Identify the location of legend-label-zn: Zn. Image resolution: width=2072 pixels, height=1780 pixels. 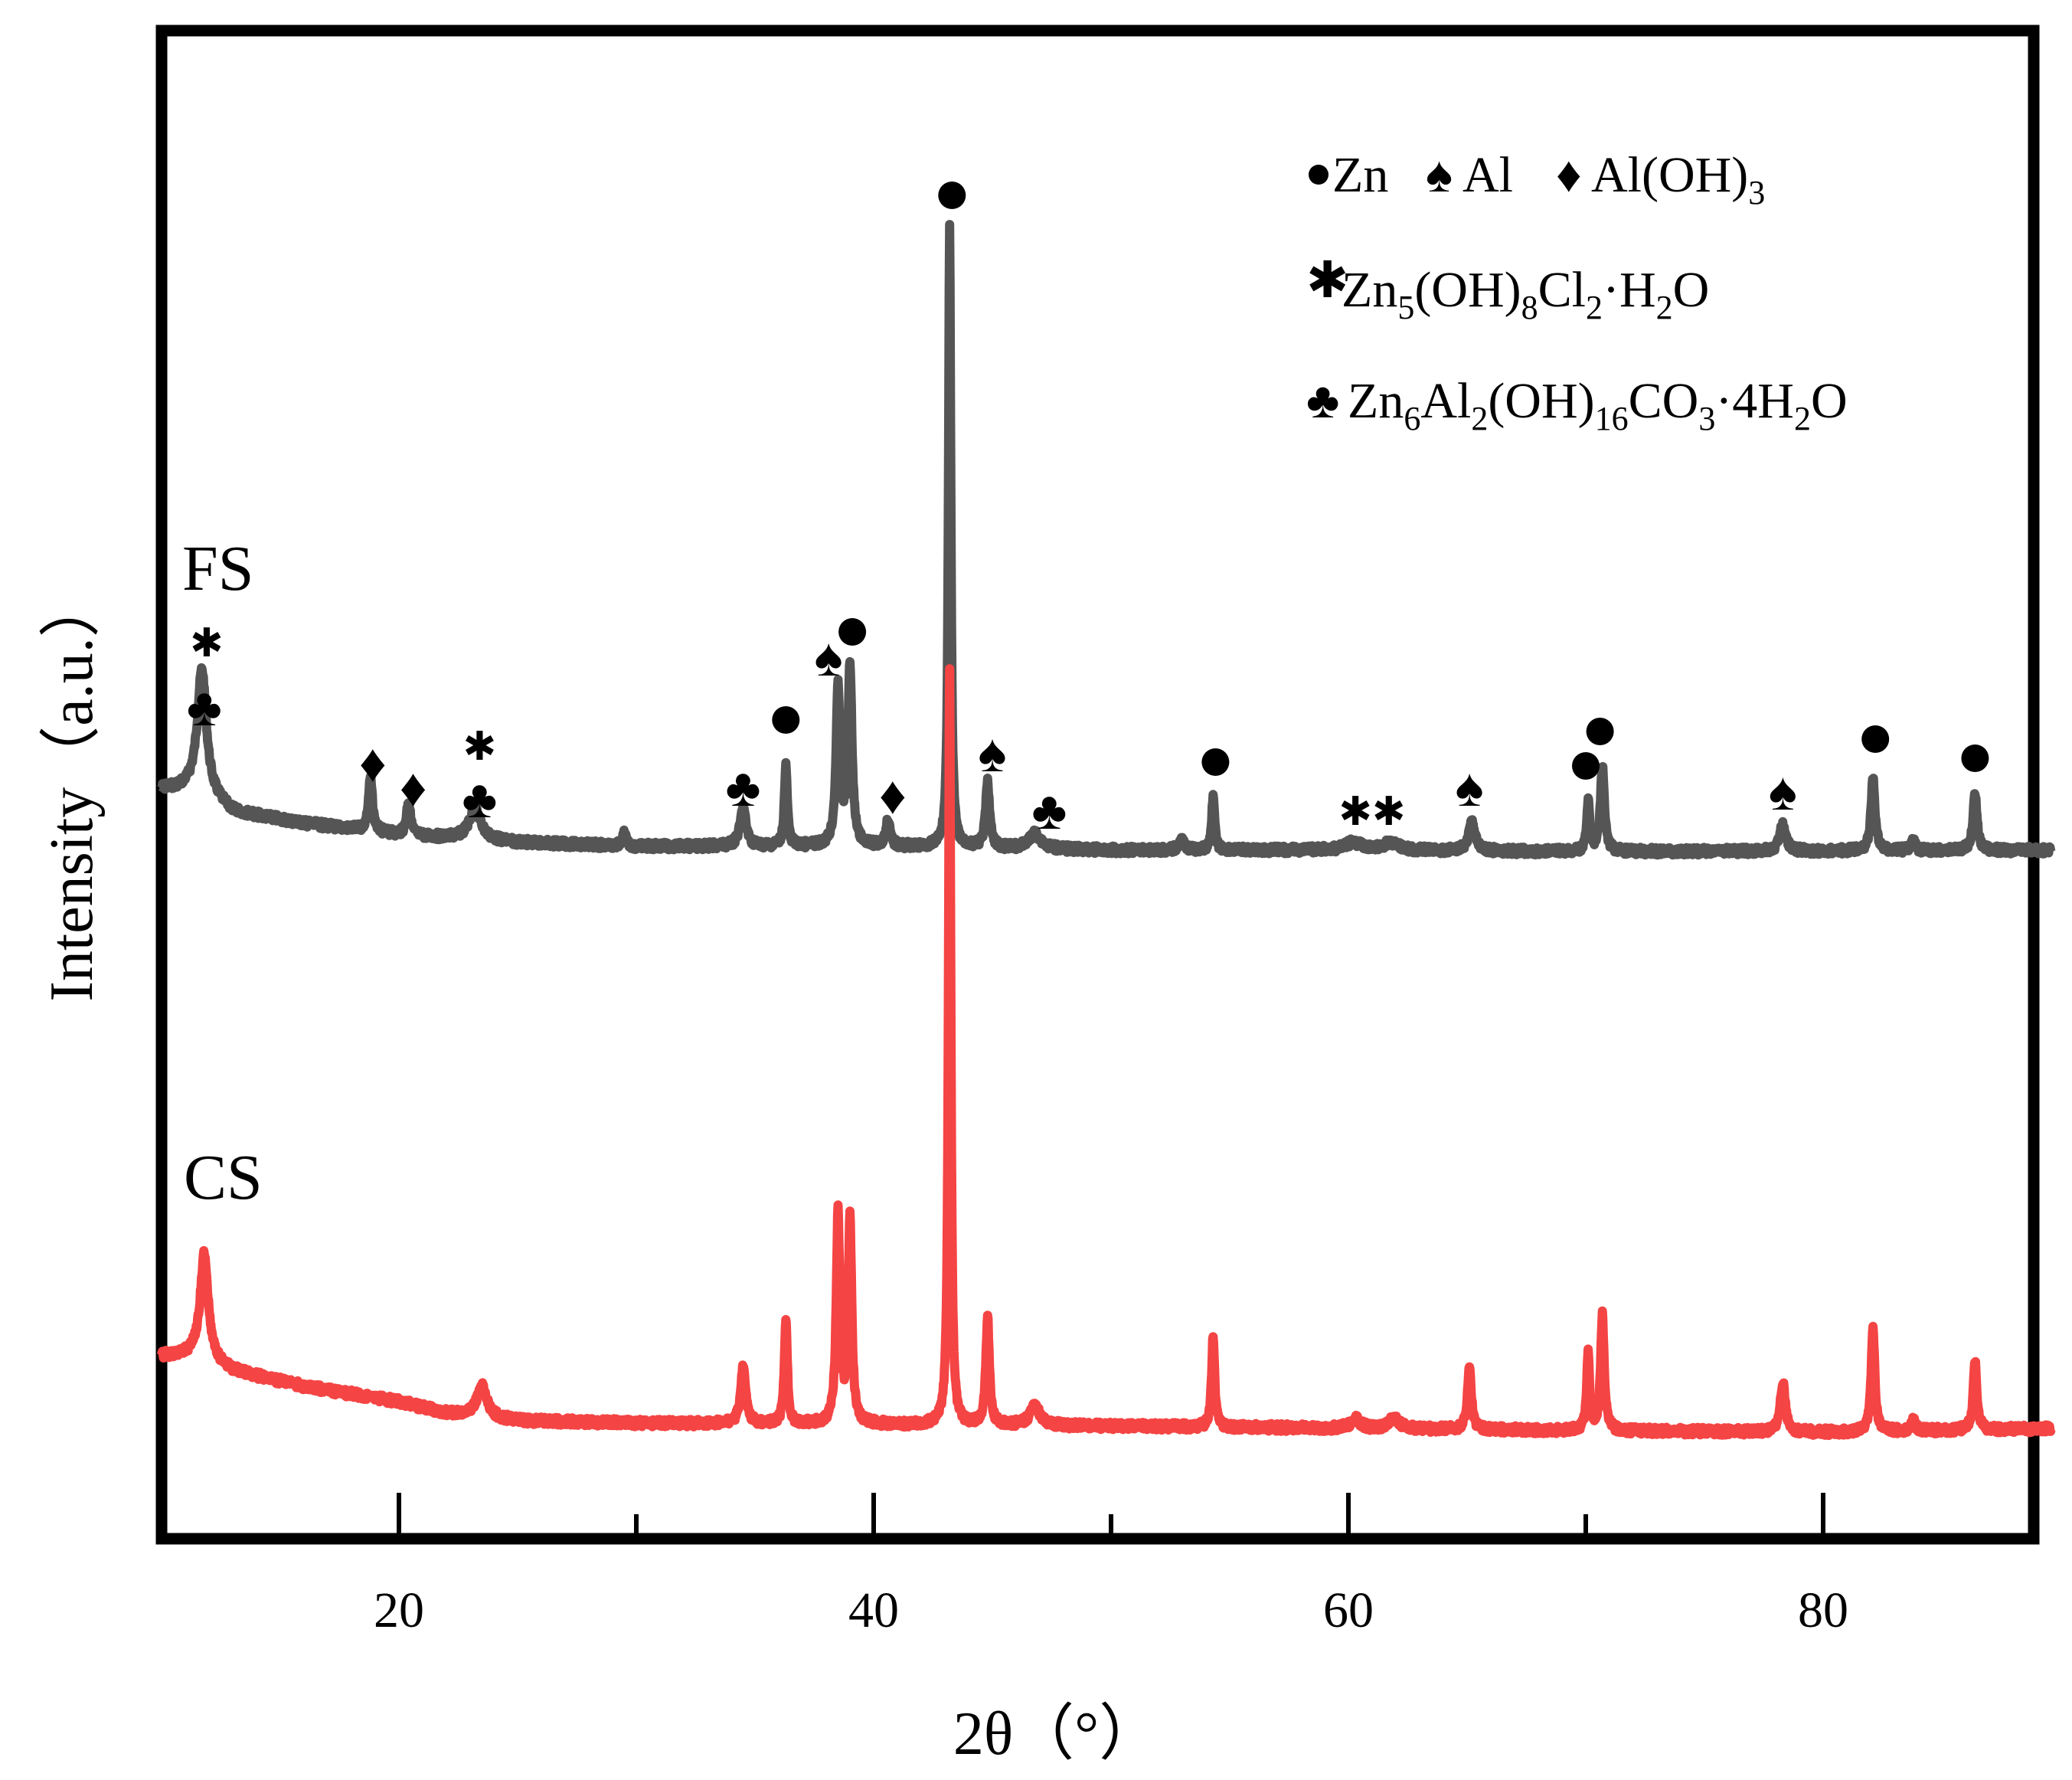
(1360, 175).